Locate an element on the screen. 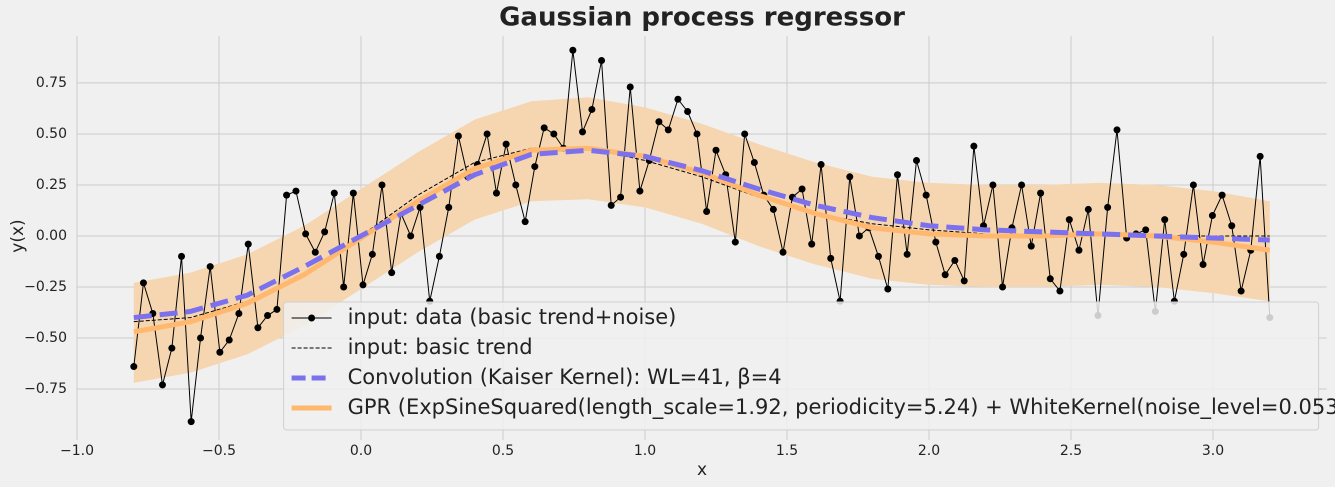 This screenshot has height=487, width=1335. x-tick-label: 1.0 is located at coordinates (645, 451).